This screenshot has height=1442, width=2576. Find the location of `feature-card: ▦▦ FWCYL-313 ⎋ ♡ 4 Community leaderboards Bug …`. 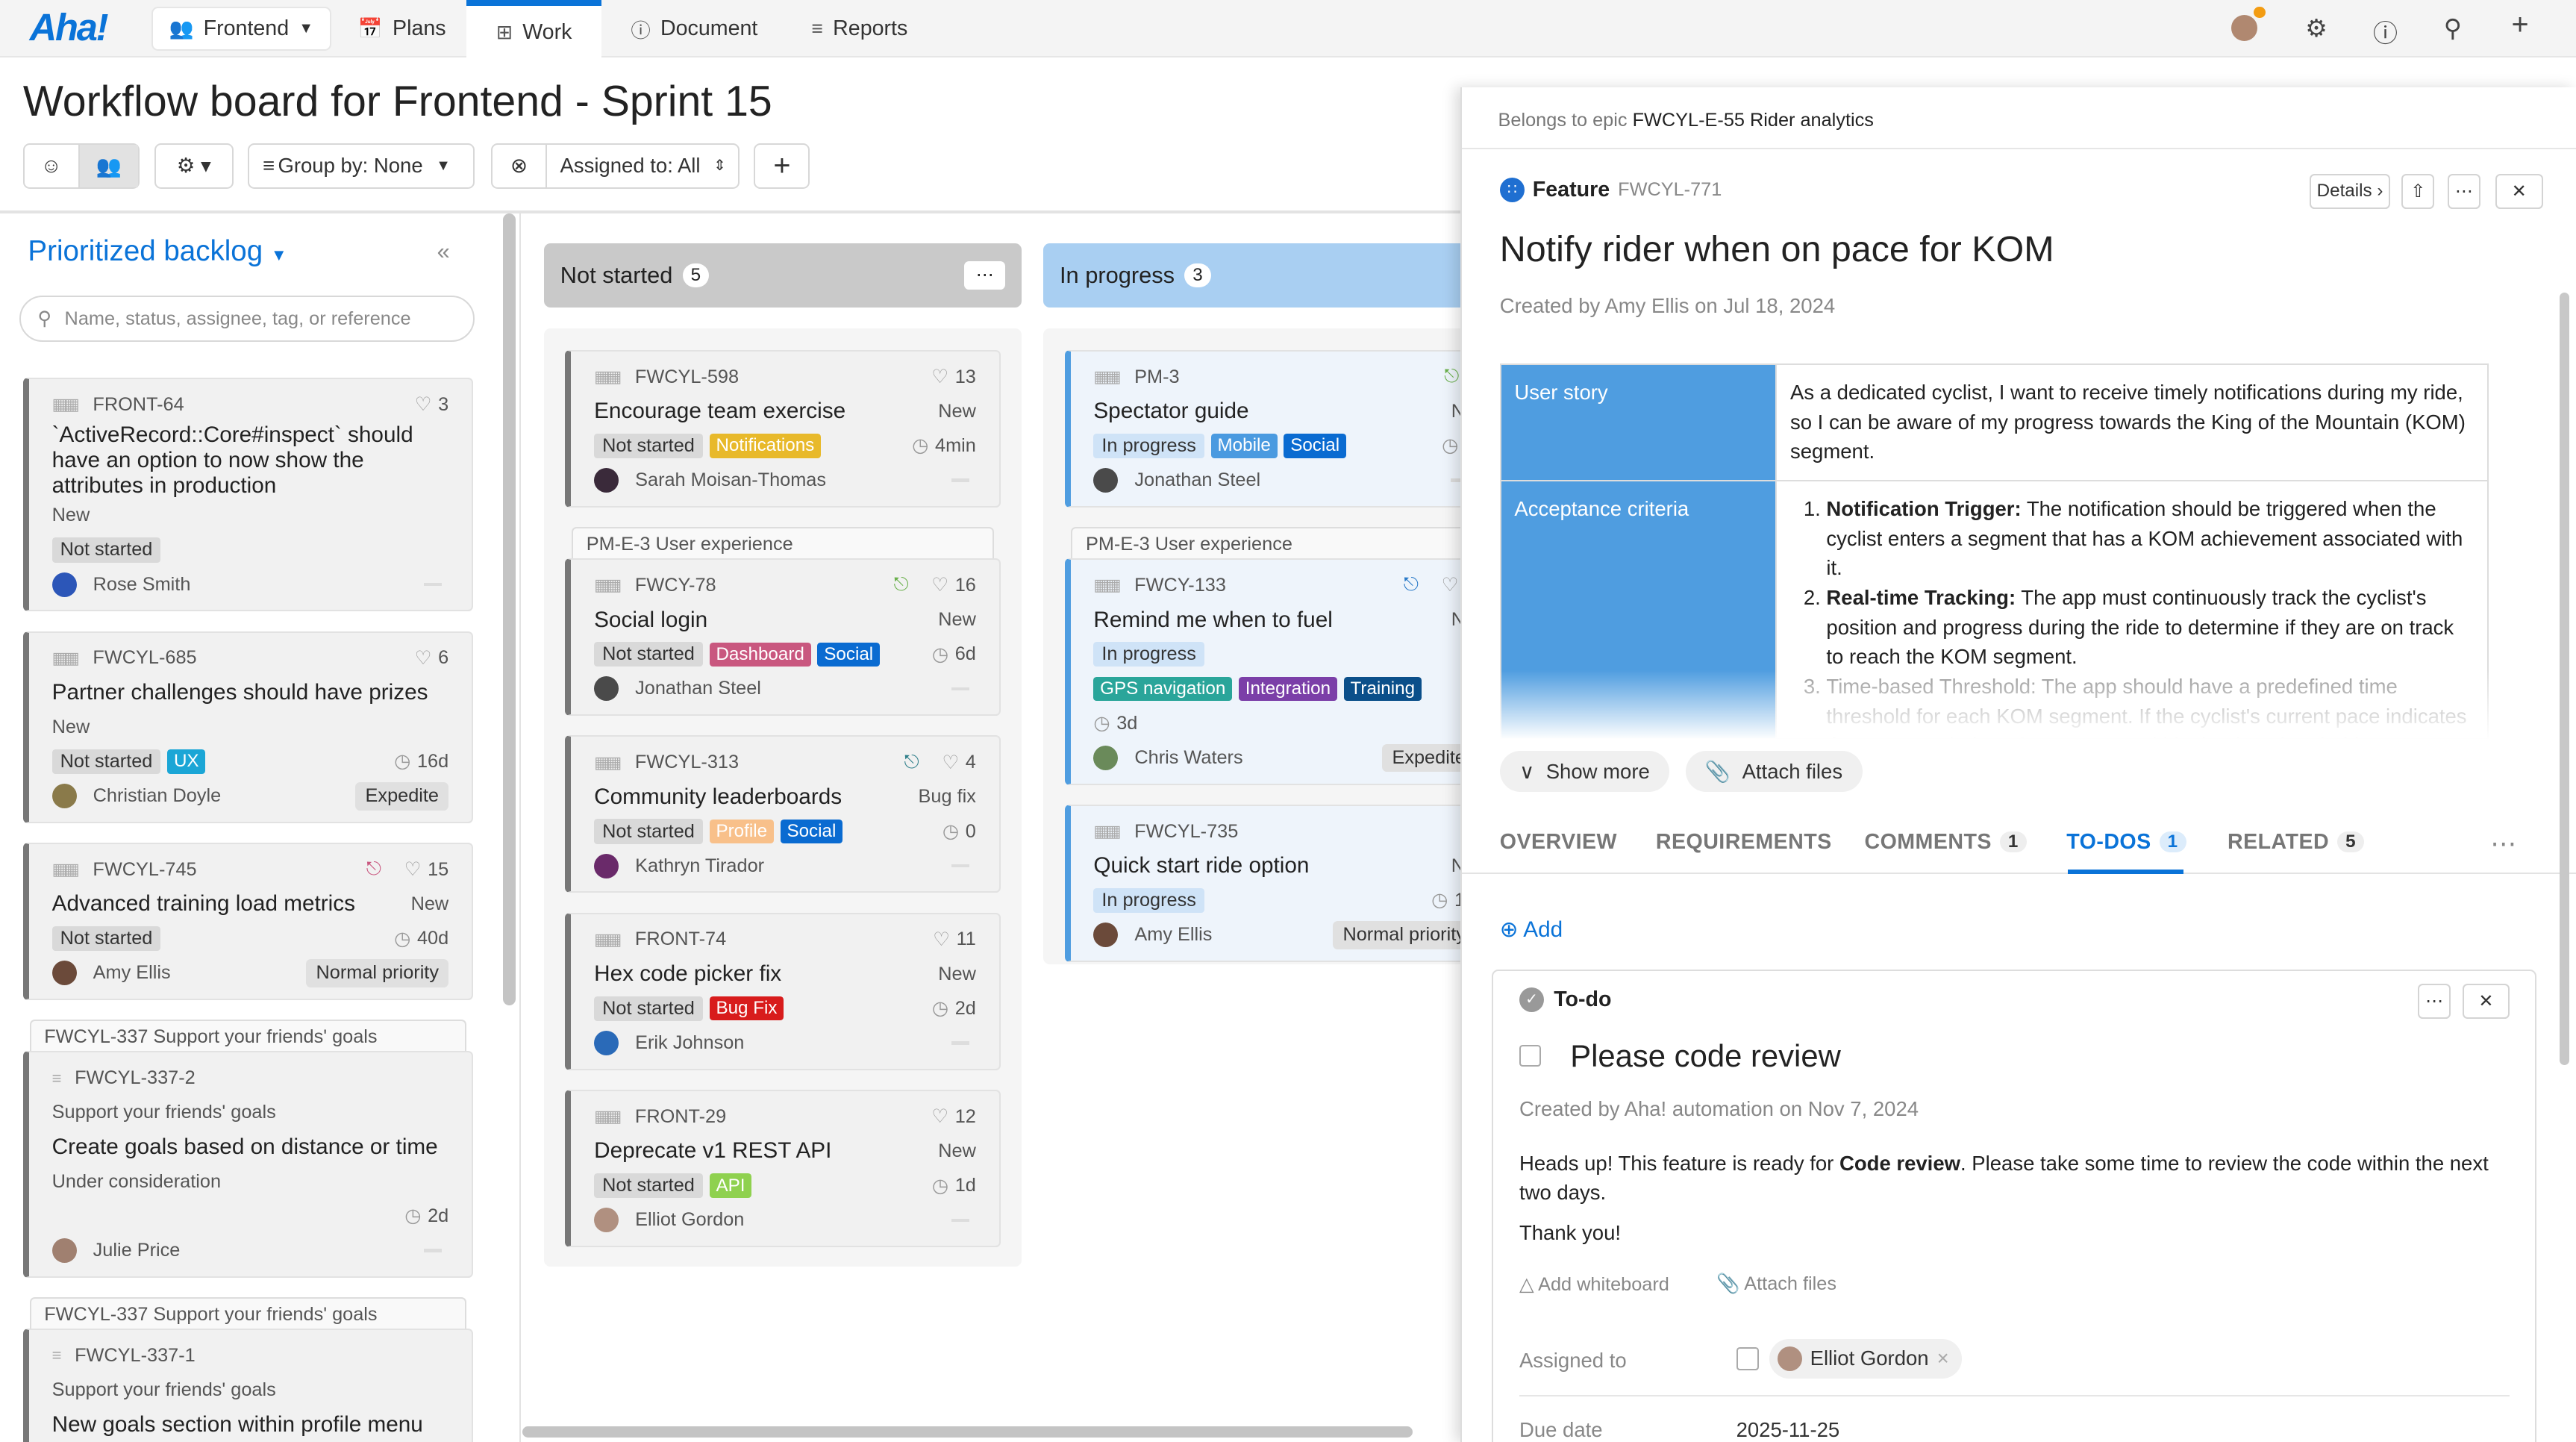

feature-card: ▦▦ FWCYL-313 ⎋ ♡ 4 Community leaderboards Bug … is located at coordinates (783, 814).